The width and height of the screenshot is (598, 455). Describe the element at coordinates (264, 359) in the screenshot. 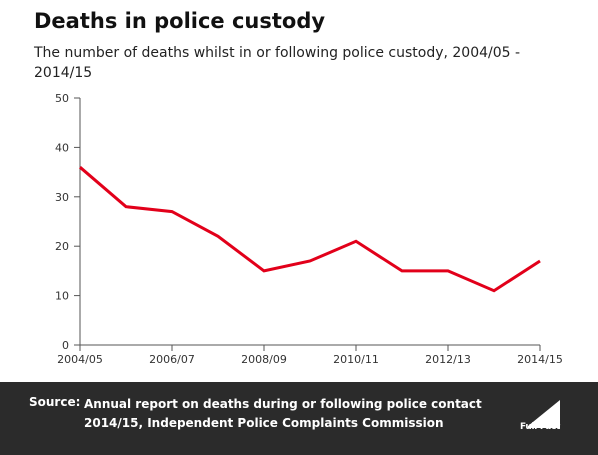

I see `x-tick-label: 2008/09` at that location.